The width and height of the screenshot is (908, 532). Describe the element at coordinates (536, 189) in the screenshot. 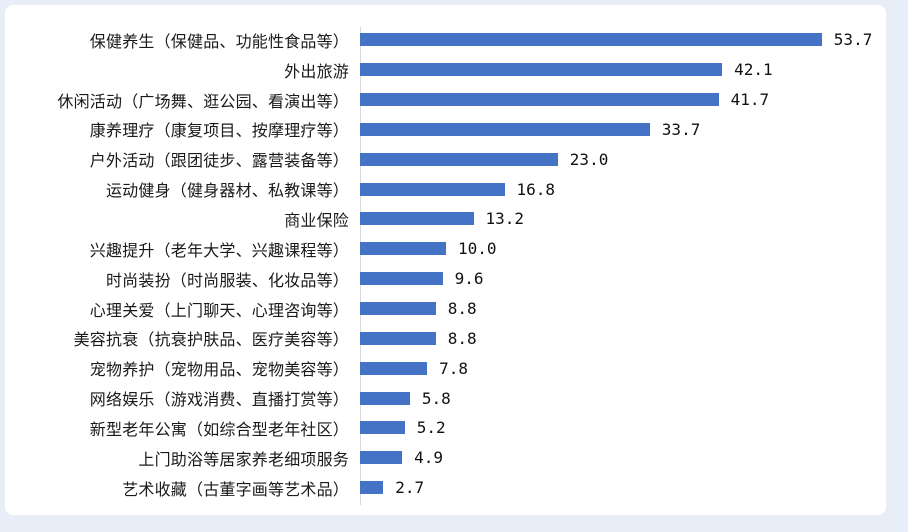

I see `value-label: 16.8` at that location.